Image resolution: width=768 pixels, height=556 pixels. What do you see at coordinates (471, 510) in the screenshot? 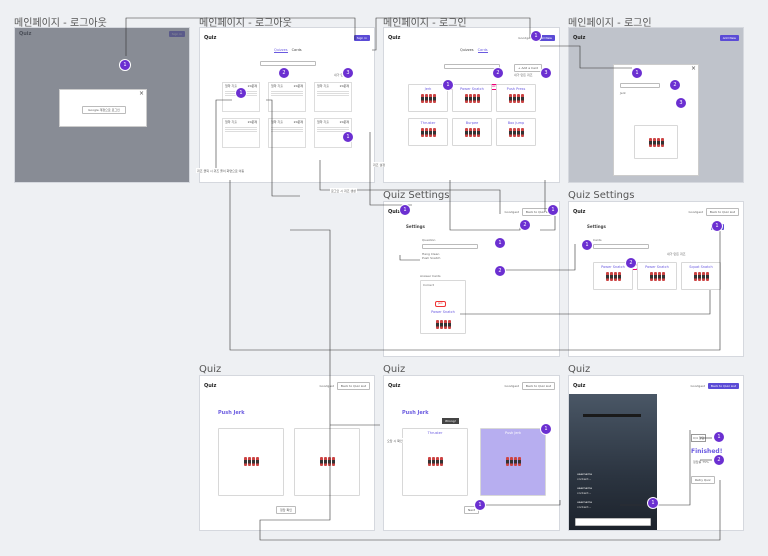
I see `next-button: Next` at bounding box center [471, 510].